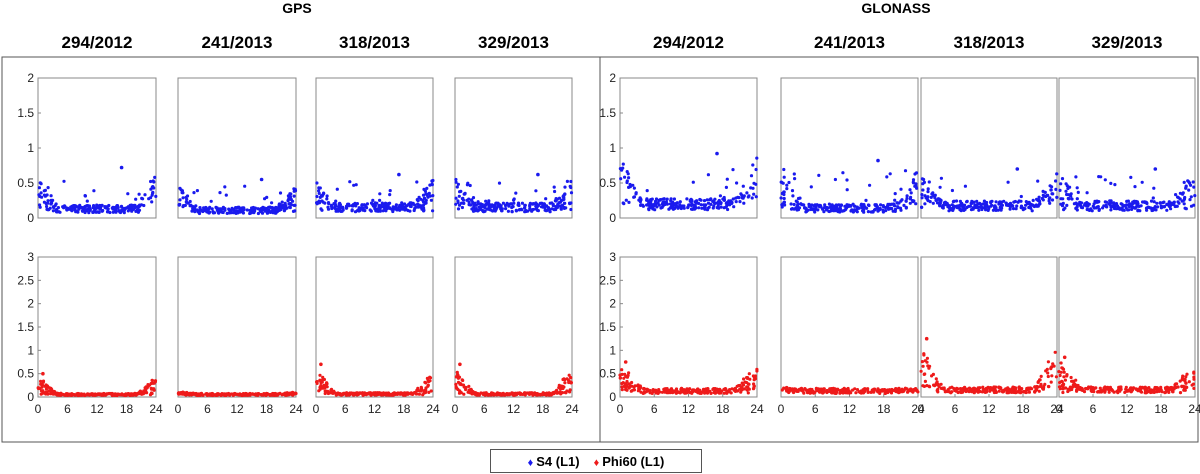 This screenshot has height=474, width=1200. I want to click on y-tick-label: 0.5, so click(607, 183).